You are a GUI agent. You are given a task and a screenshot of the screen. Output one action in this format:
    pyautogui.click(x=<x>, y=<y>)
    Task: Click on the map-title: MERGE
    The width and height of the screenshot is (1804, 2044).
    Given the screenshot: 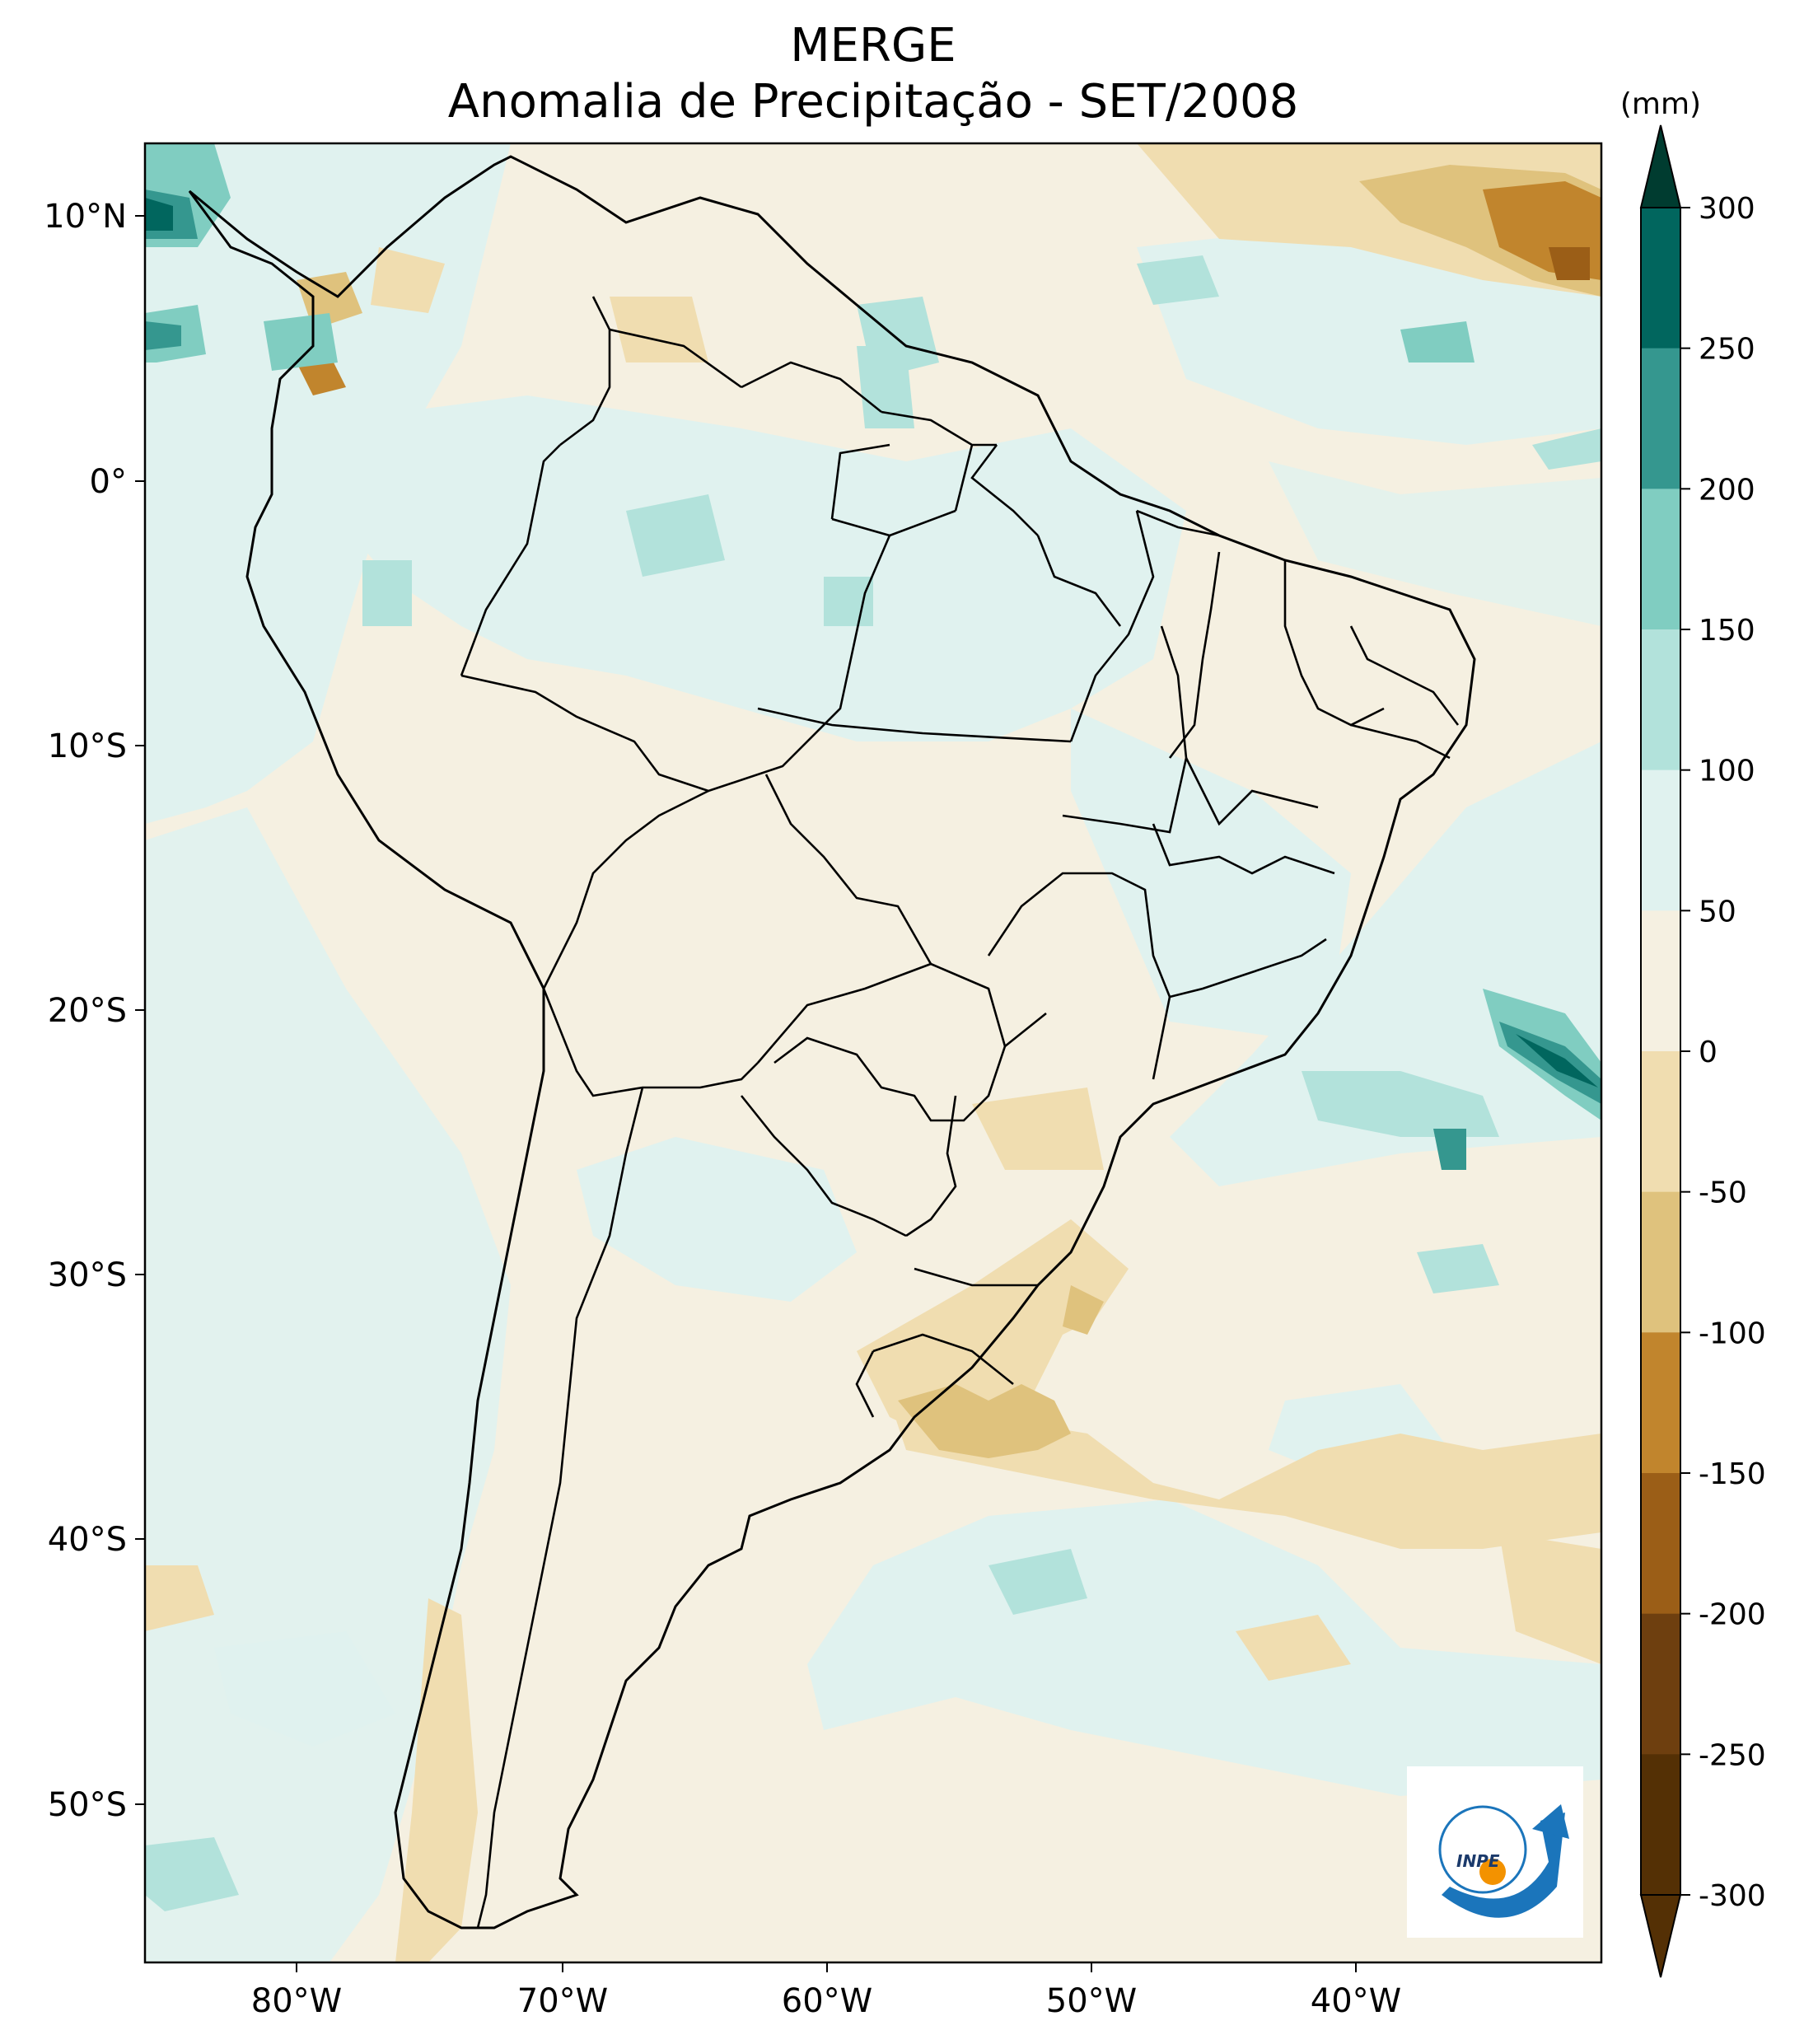 What is the action you would take?
    pyautogui.click(x=873, y=45)
    